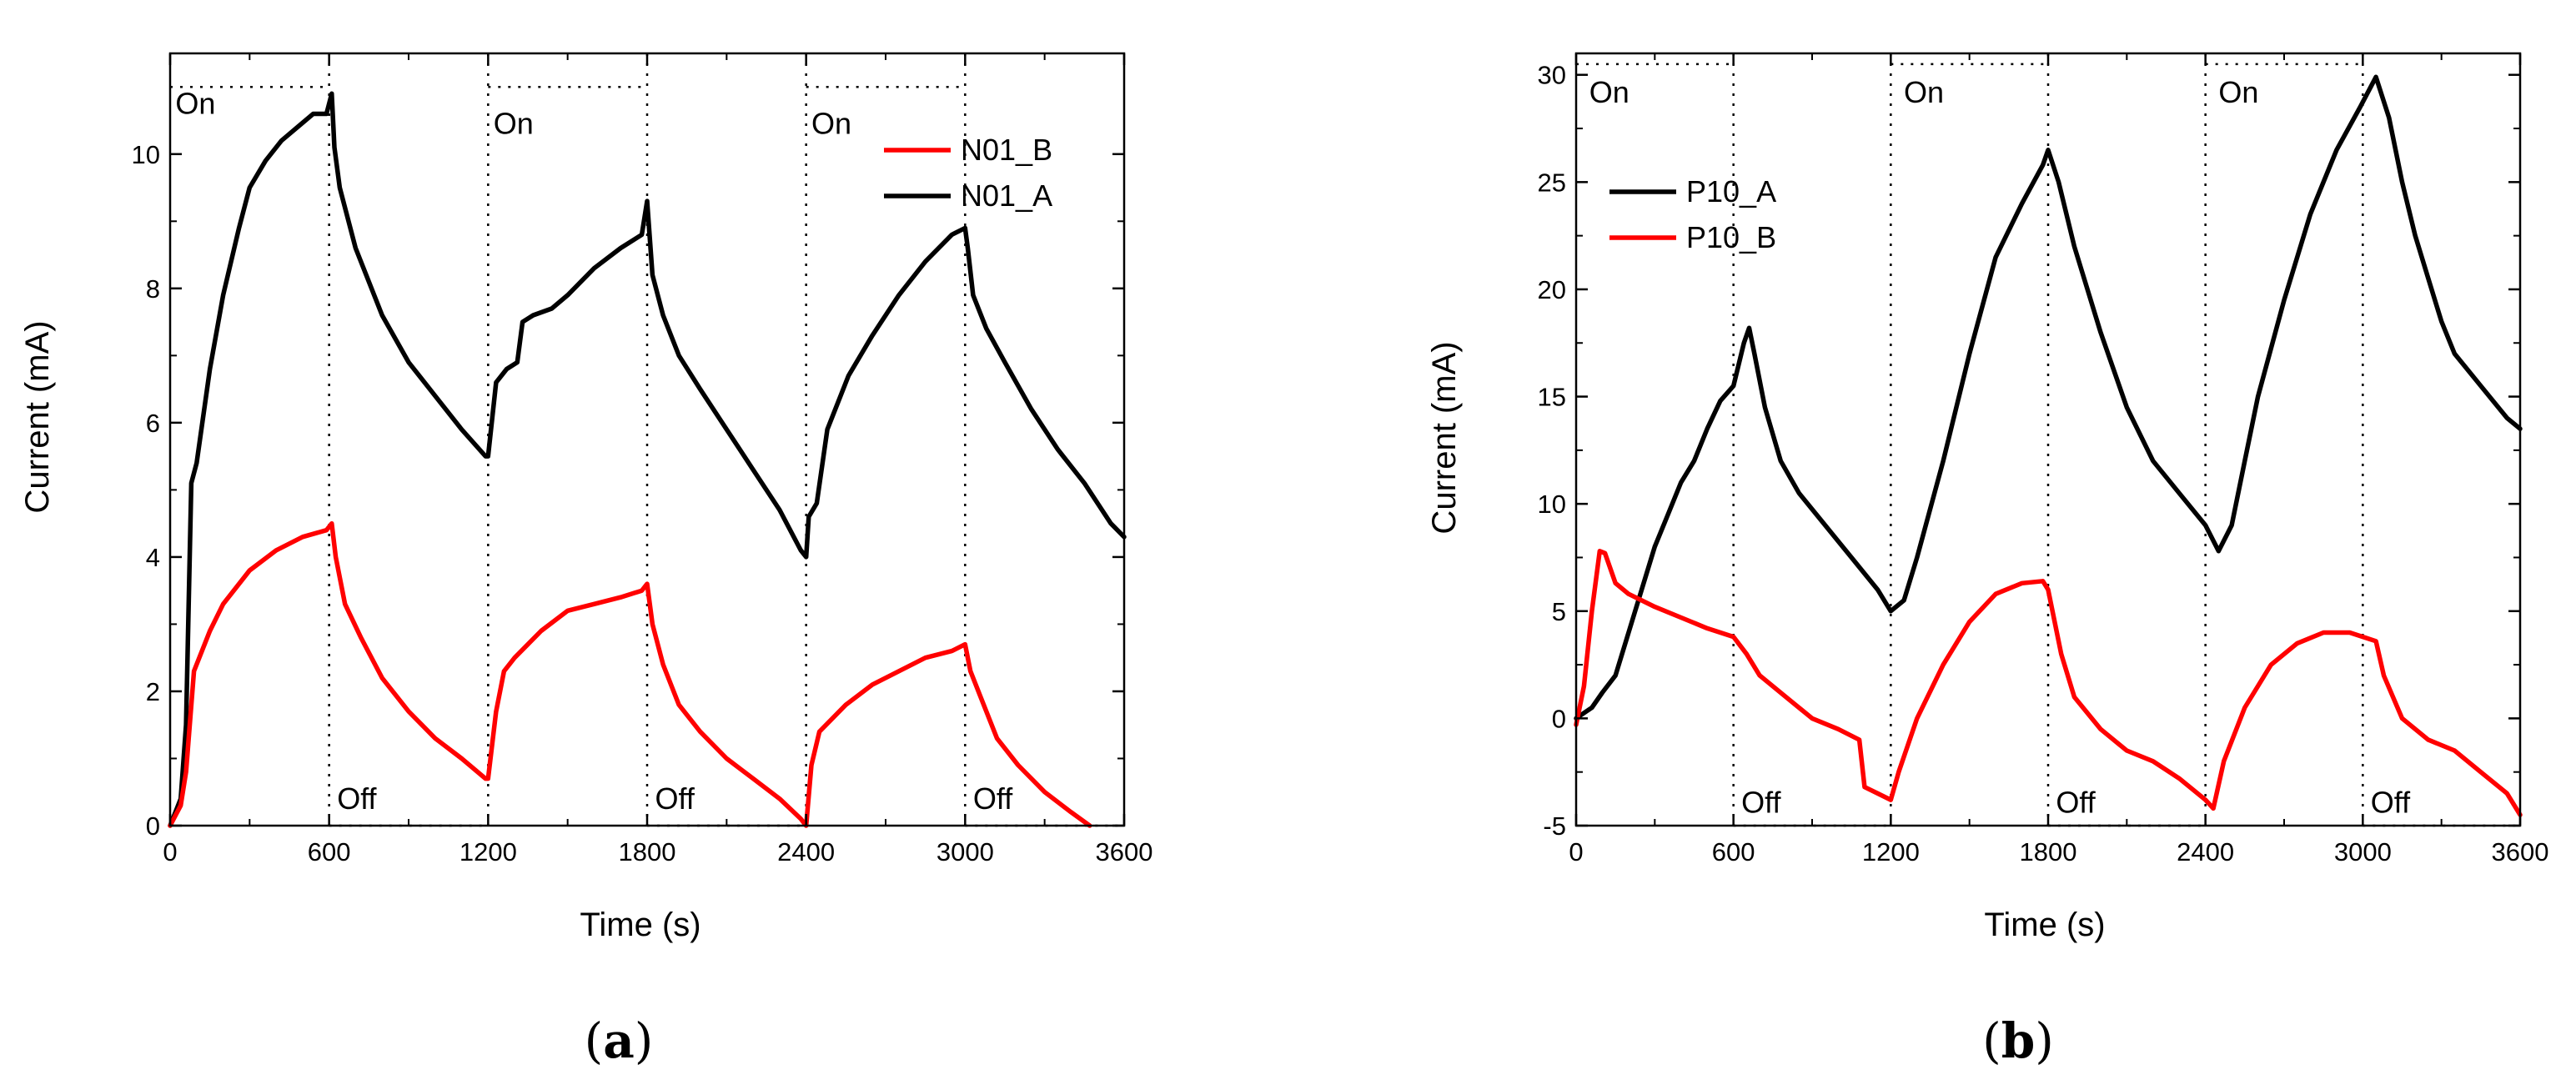 Image resolution: width=2576 pixels, height=1090 pixels. Describe the element at coordinates (1552, 289) in the screenshot. I see `y-tick-label: 20` at that location.